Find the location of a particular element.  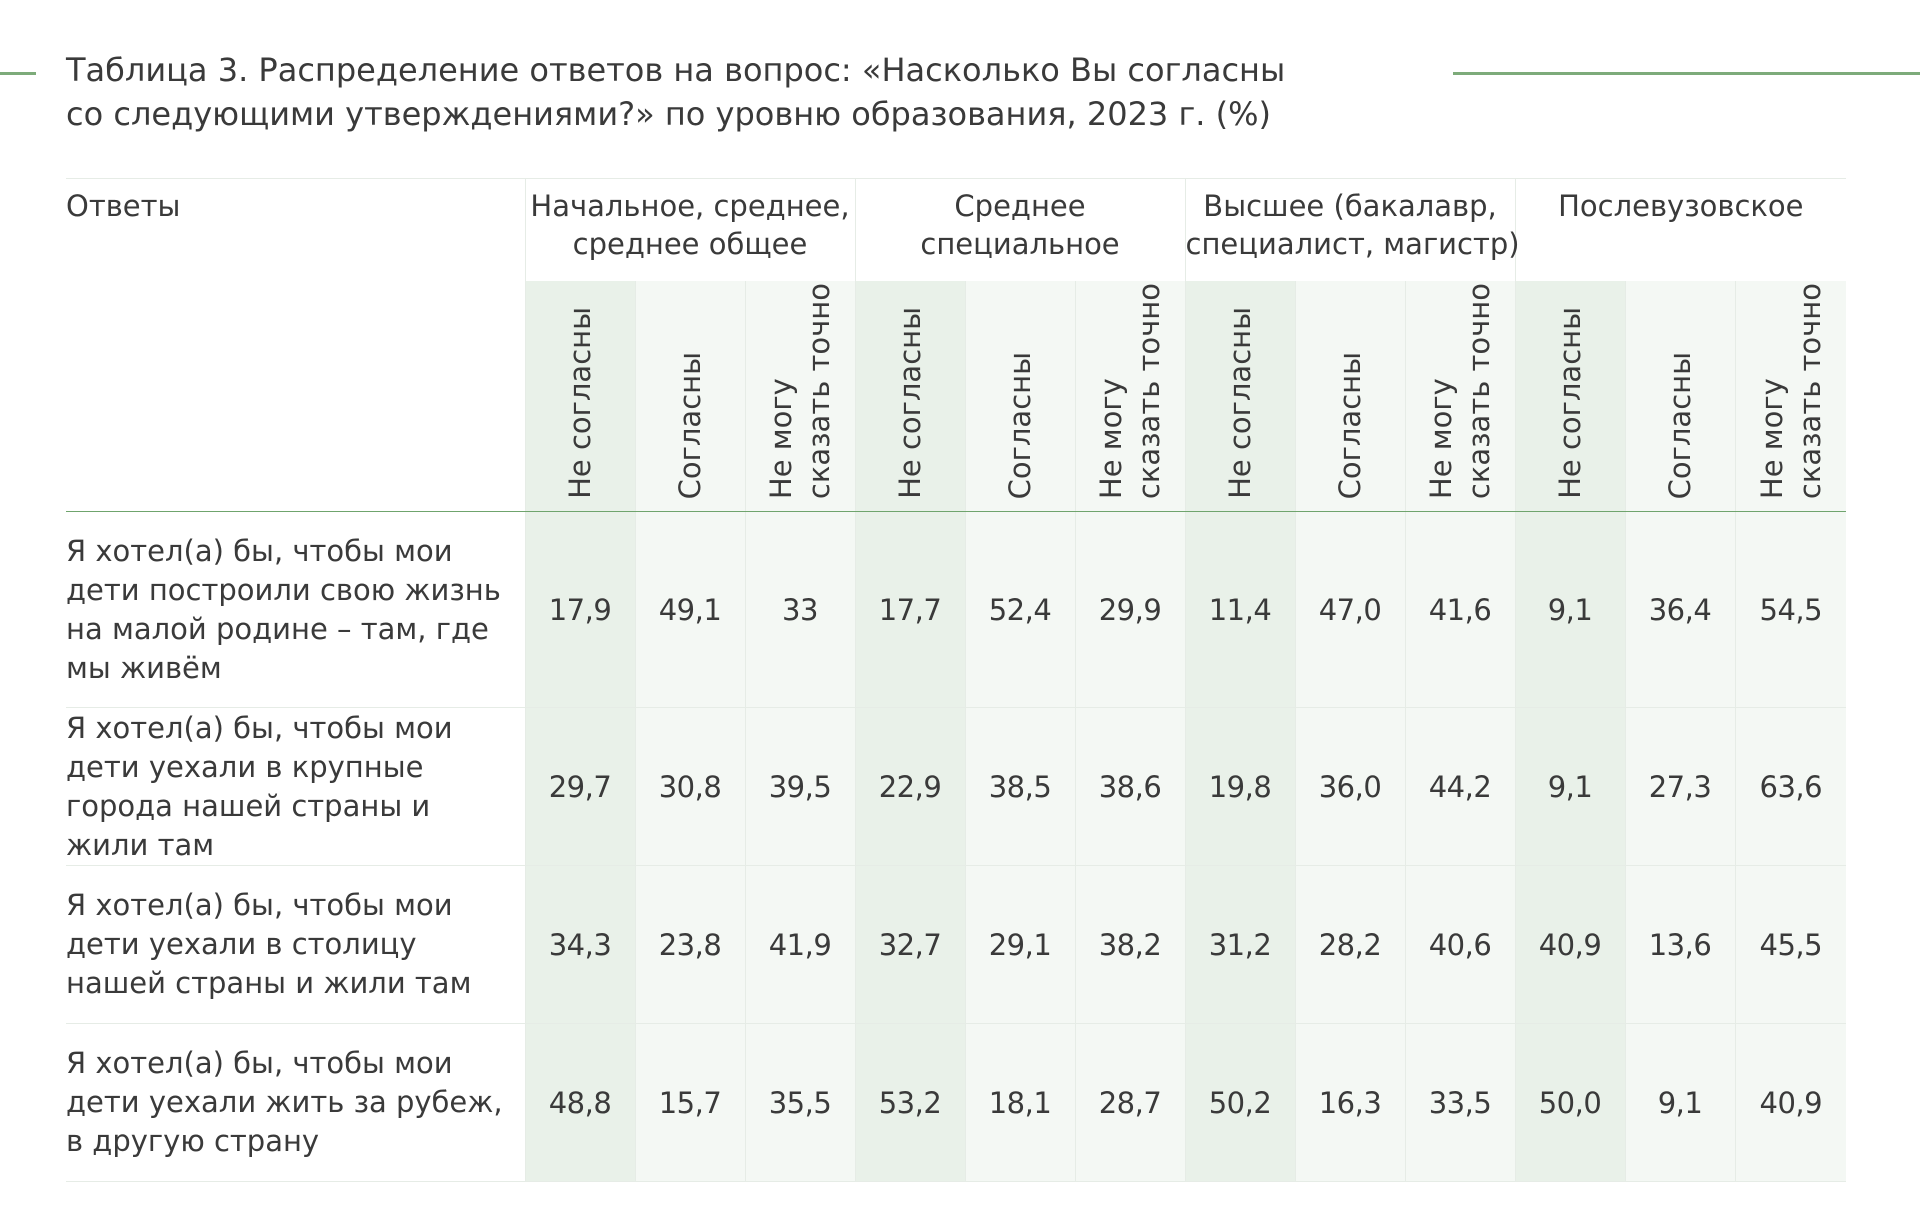

table-cell: 19,8 is located at coordinates (1240, 786).